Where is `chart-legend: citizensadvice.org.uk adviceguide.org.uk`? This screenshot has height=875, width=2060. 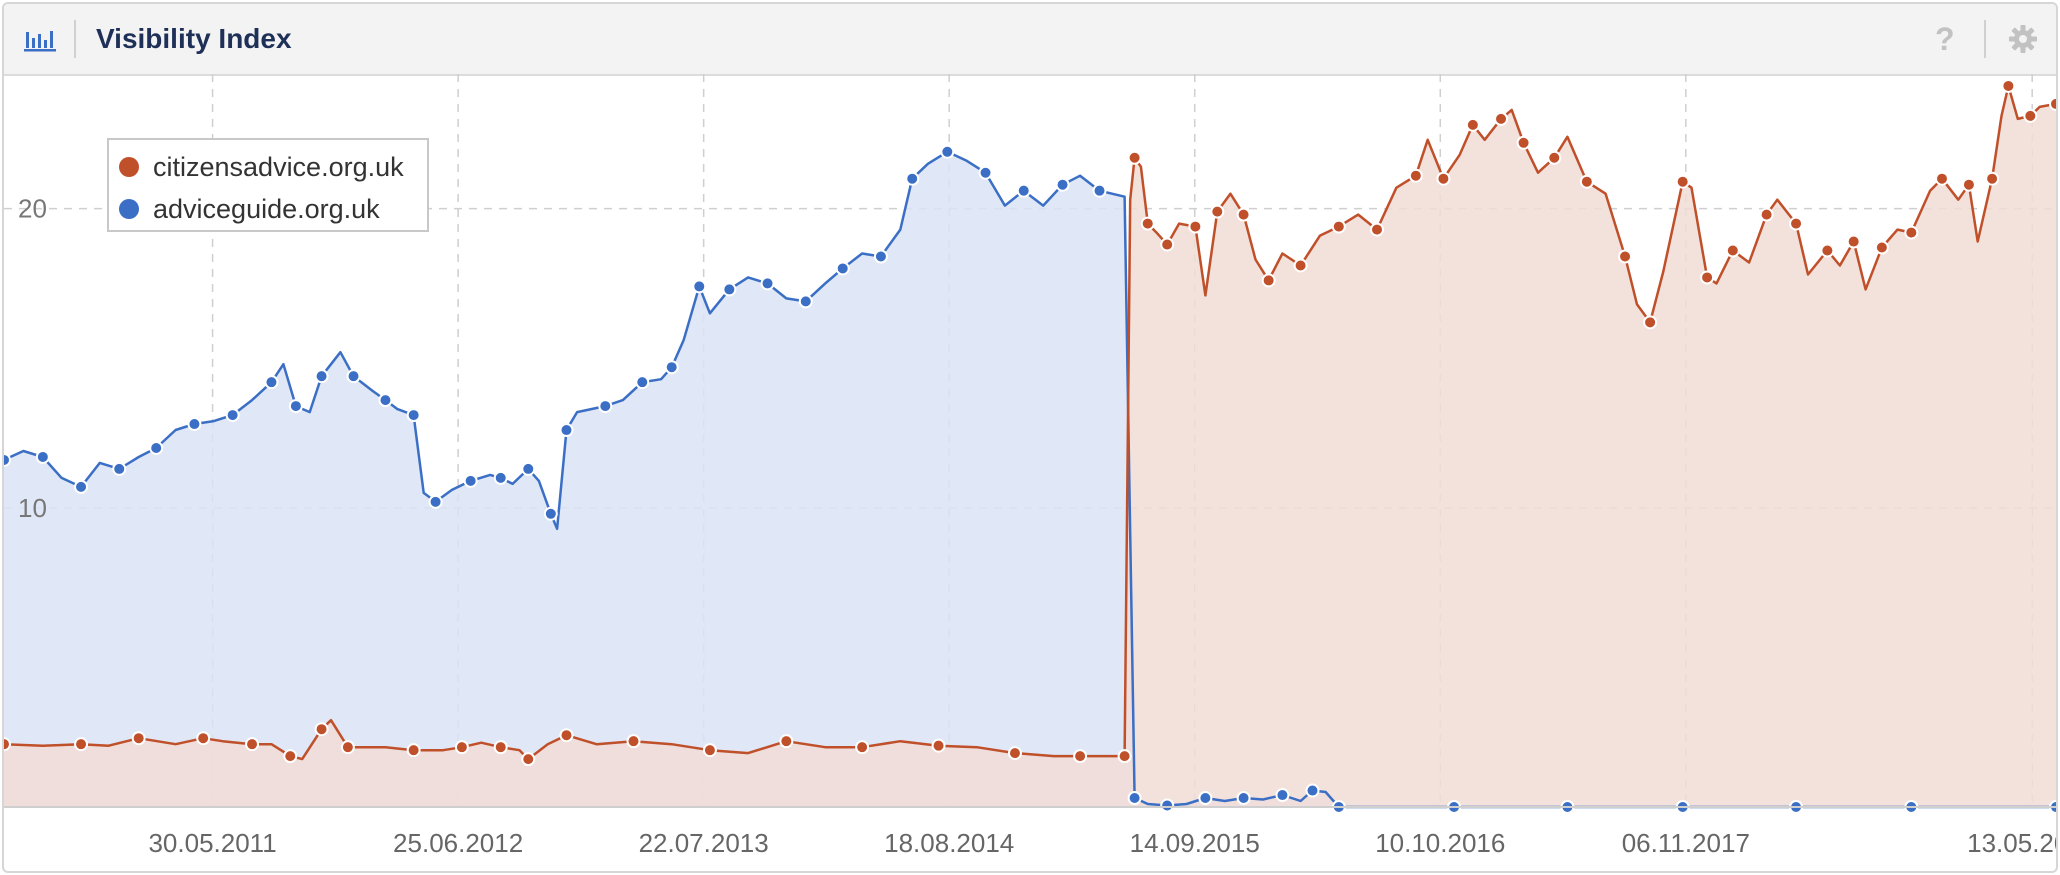 chart-legend: citizensadvice.org.uk adviceguide.org.uk is located at coordinates (268, 185).